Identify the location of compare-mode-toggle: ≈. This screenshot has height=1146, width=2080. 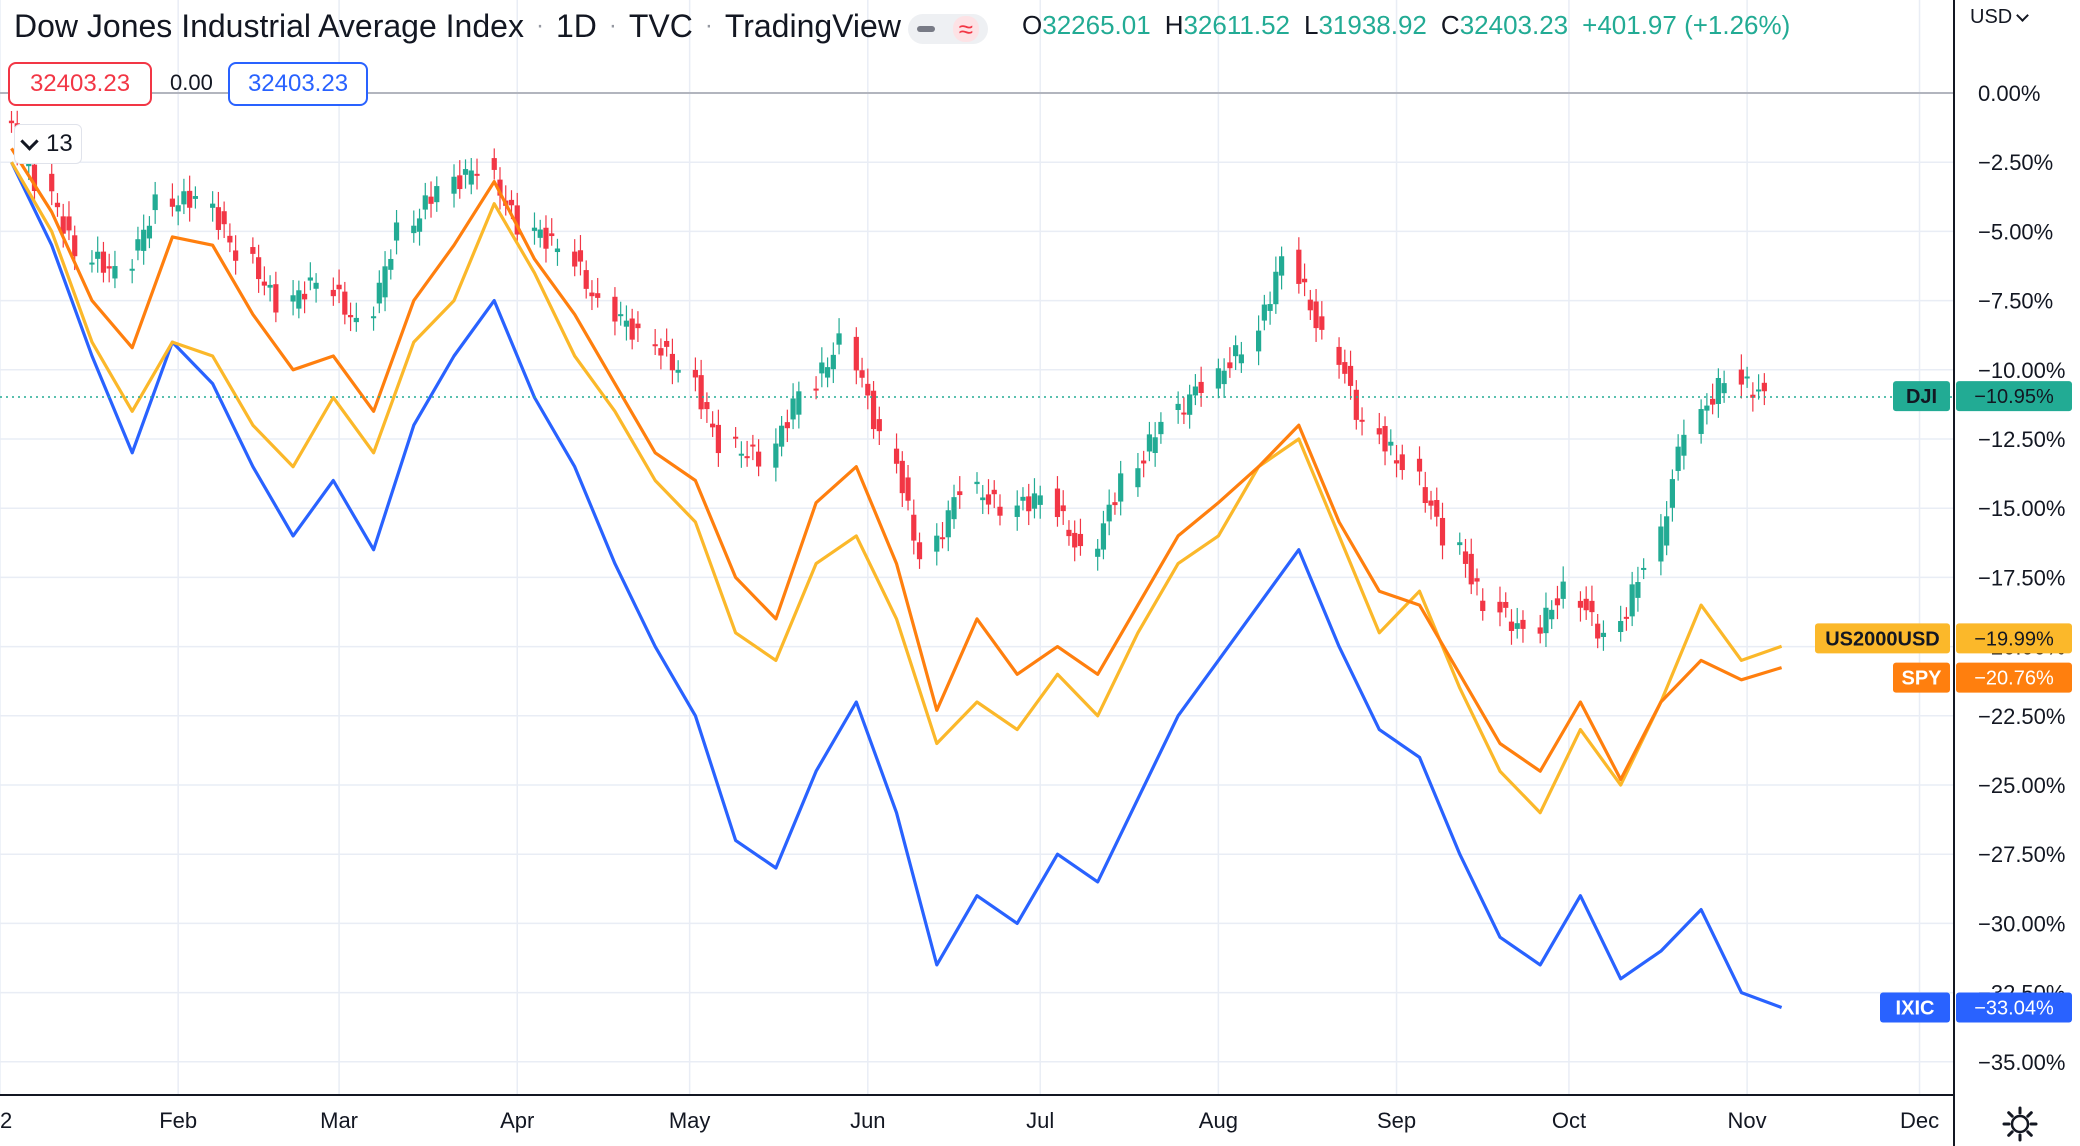
(948, 29).